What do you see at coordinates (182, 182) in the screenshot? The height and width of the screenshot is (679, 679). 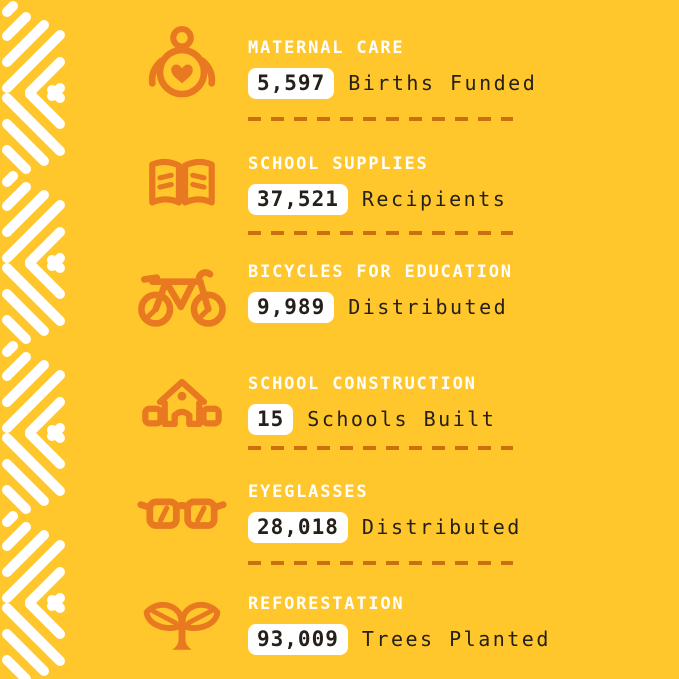 I see `open-book-icon` at bounding box center [182, 182].